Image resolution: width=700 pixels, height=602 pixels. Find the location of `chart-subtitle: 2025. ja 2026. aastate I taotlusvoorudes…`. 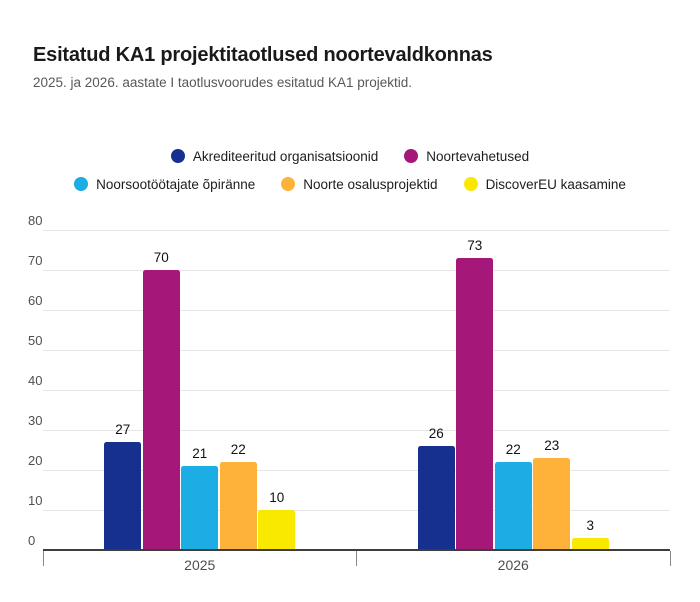

chart-subtitle: 2025. ja 2026. aastate I taotlusvoorudes… is located at coordinates (223, 82).